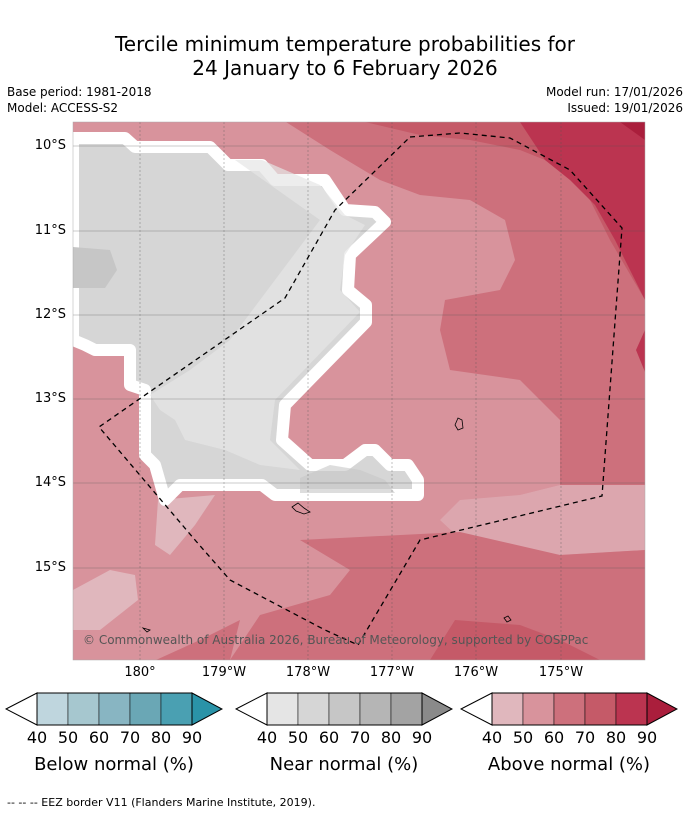 This screenshot has height=816, width=690. What do you see at coordinates (251, 709) in the screenshot?
I see `colorbar-near-normal-min-arrow` at bounding box center [251, 709].